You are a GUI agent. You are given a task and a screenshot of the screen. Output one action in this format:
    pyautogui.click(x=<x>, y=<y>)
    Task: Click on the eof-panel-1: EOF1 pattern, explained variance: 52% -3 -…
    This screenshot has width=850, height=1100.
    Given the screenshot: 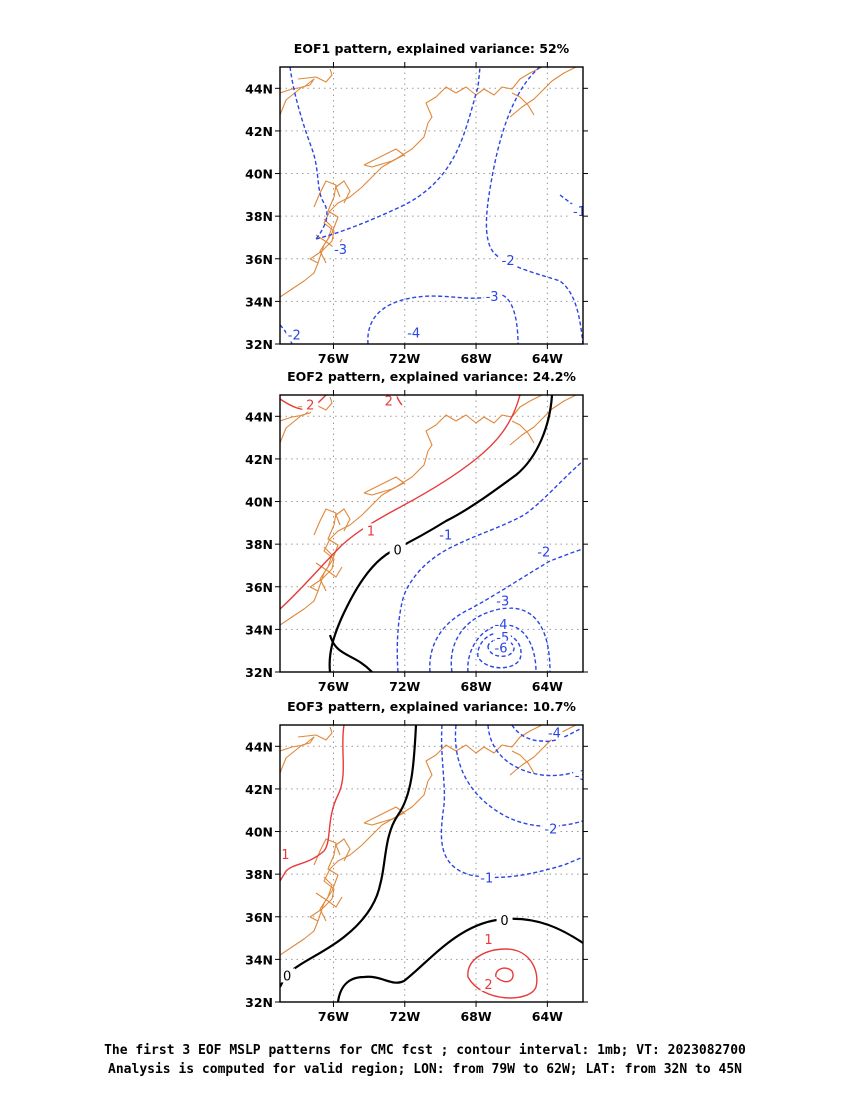 What is the action you would take?
    pyautogui.click(x=416, y=203)
    